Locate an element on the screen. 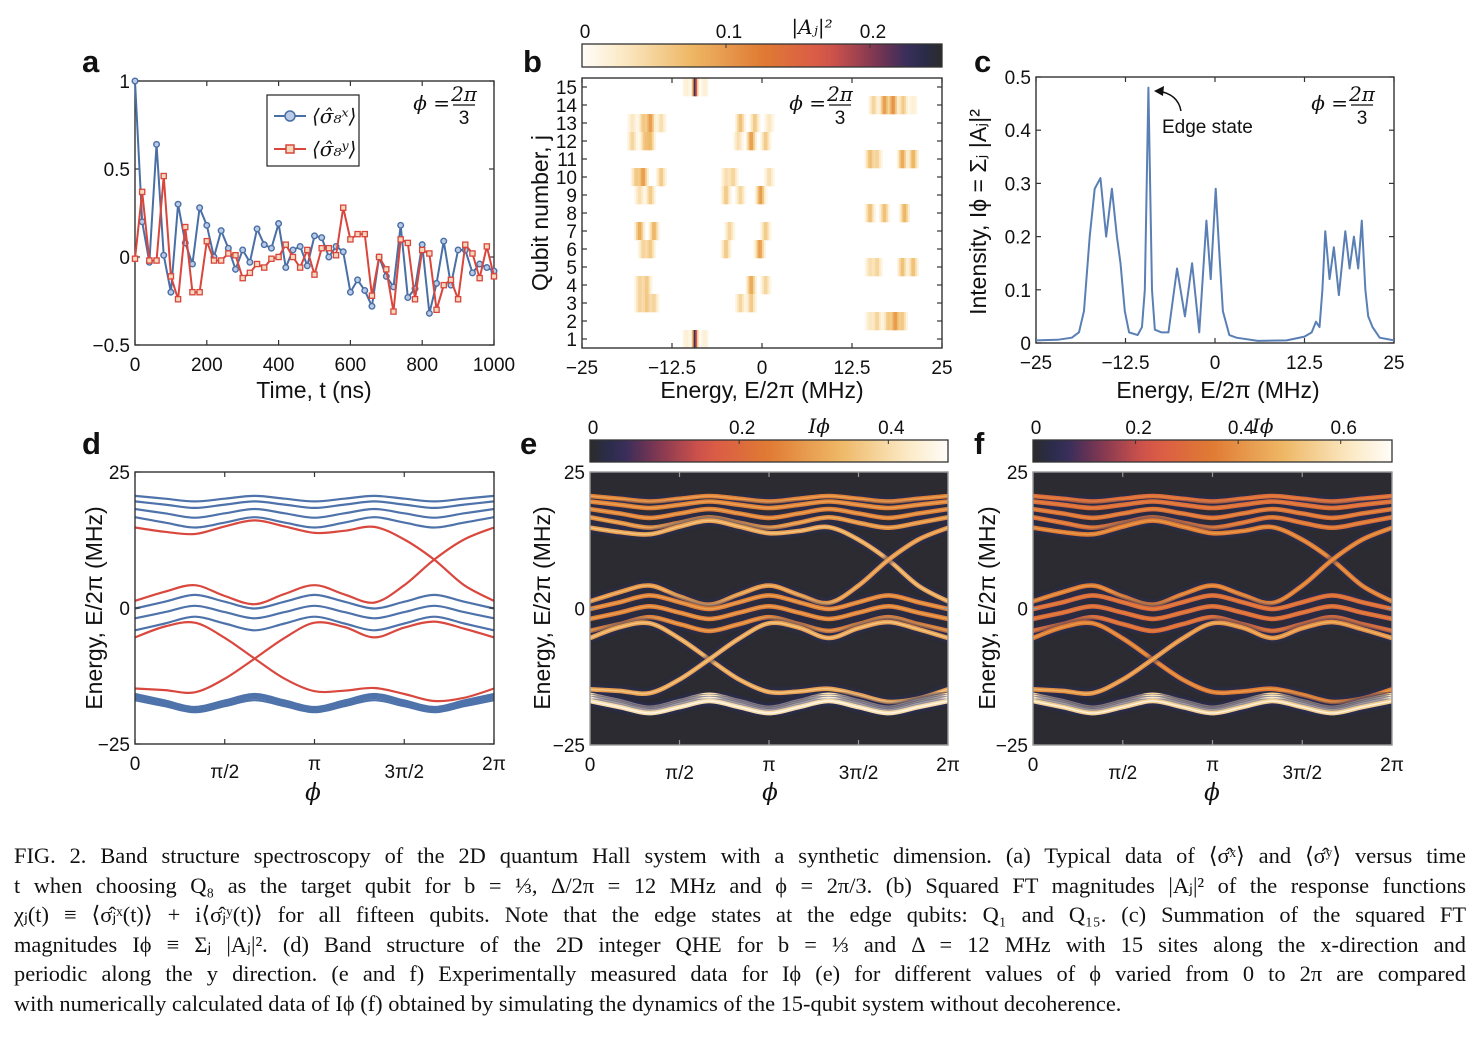 This screenshot has height=1040, width=1478. phi-denominator: 3 is located at coordinates (464, 118).